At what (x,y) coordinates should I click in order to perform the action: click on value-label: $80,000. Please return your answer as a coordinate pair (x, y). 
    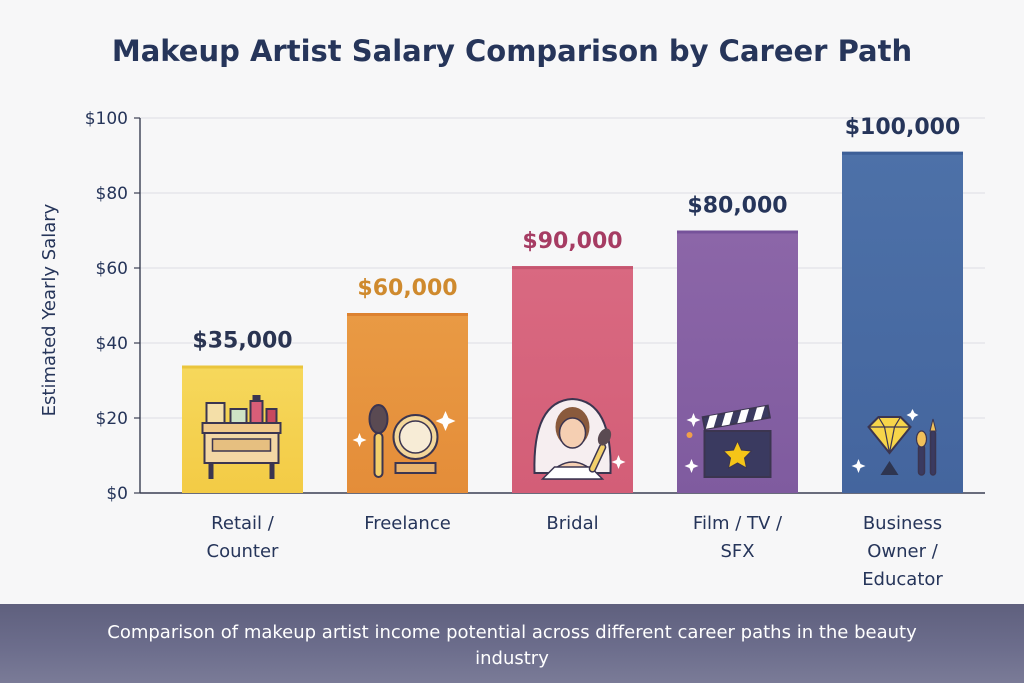
    Looking at the image, I should click on (737, 206).